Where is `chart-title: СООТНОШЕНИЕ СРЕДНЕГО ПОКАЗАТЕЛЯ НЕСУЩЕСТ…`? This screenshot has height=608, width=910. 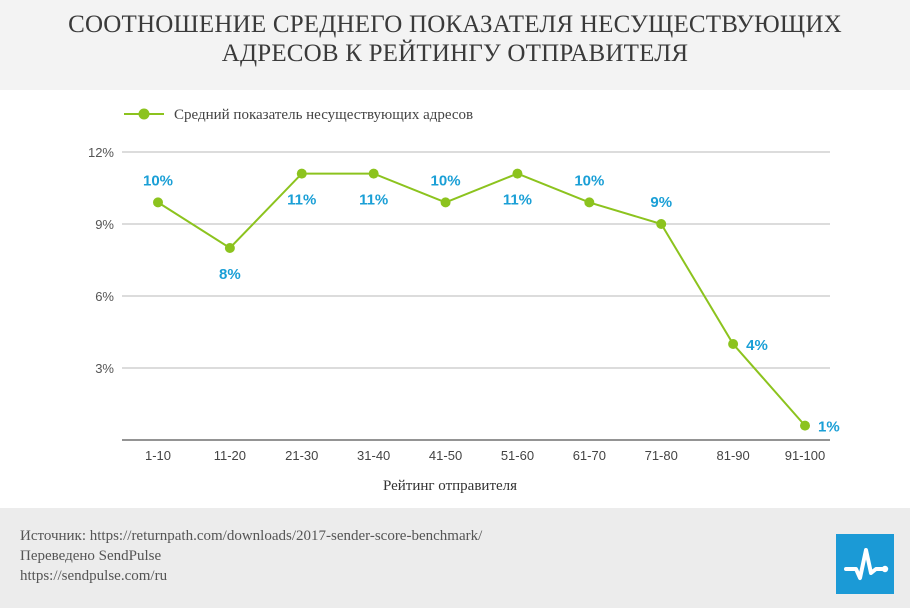 chart-title: СООТНОШЕНИЕ СРЕДНЕГО ПОКАЗАТЕЛЯ НЕСУЩЕСТ… is located at coordinates (455, 39).